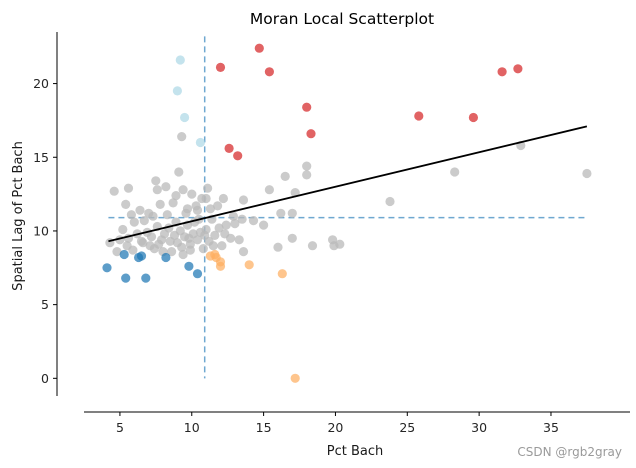 Image resolution: width=636 pixels, height=468 pixels. I want to click on y-tick-label: 0, so click(45, 378).